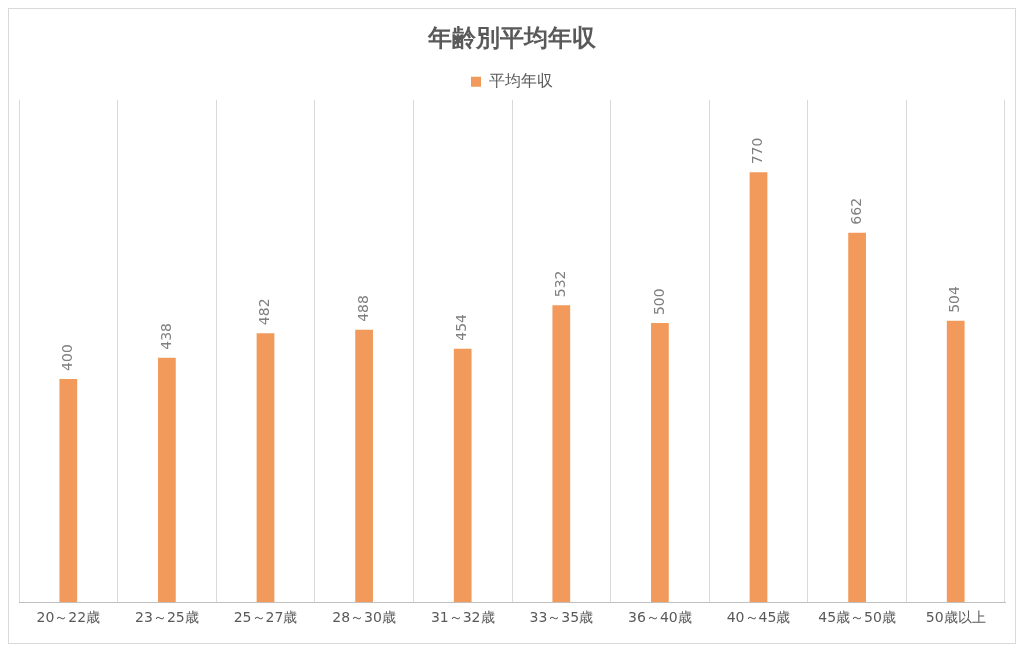 This screenshot has height=652, width=1024. What do you see at coordinates (364, 617) in the screenshot?
I see `x-tick-label: 28～30歳` at bounding box center [364, 617].